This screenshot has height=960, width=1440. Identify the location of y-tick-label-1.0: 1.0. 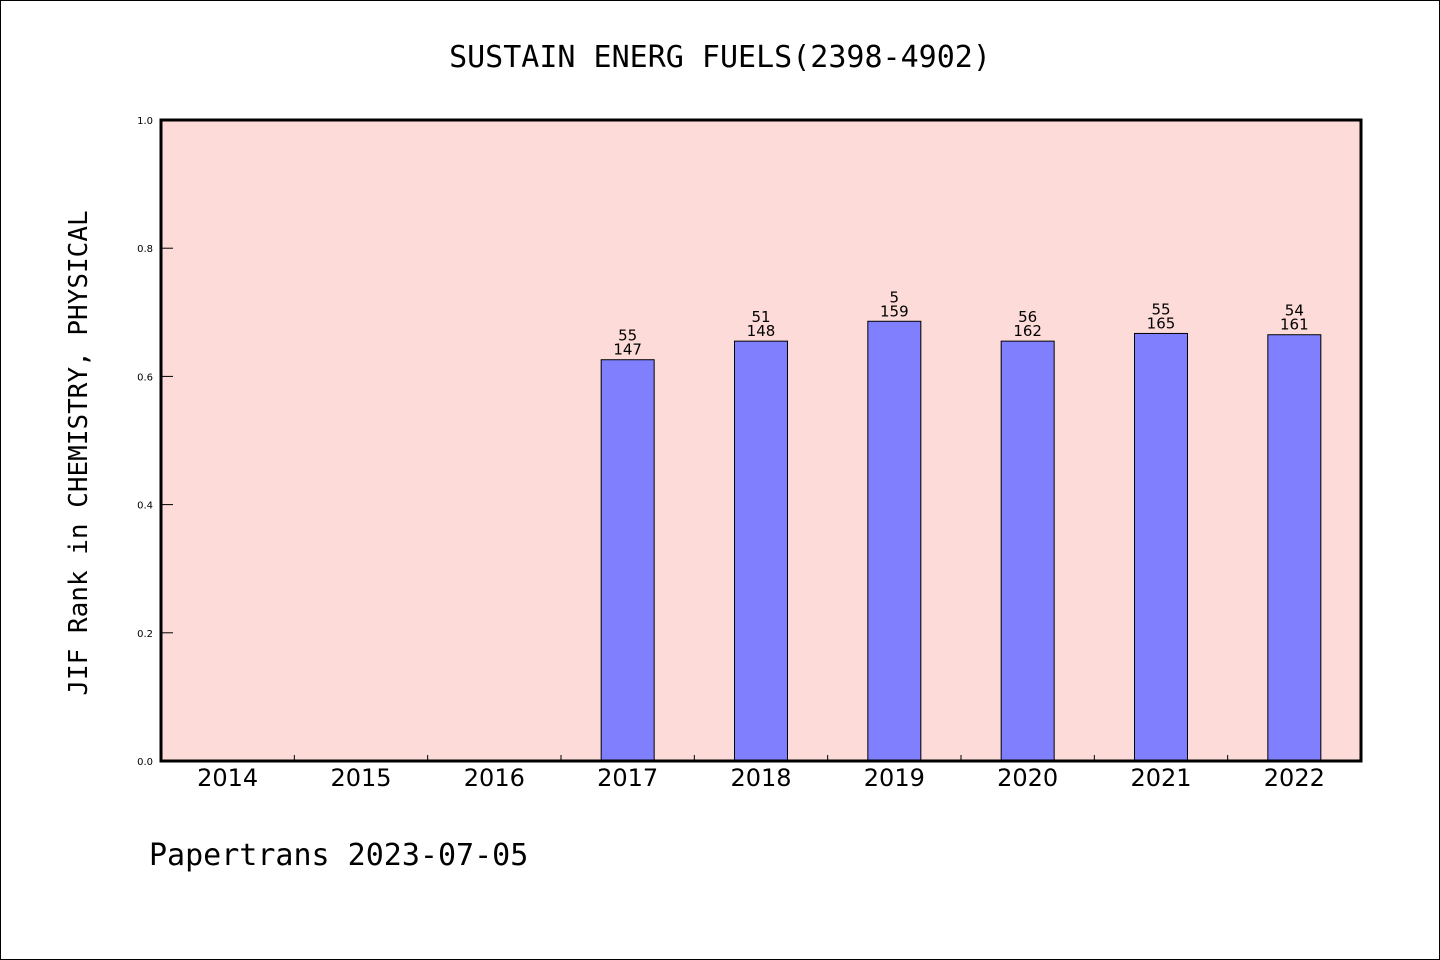
(145, 121).